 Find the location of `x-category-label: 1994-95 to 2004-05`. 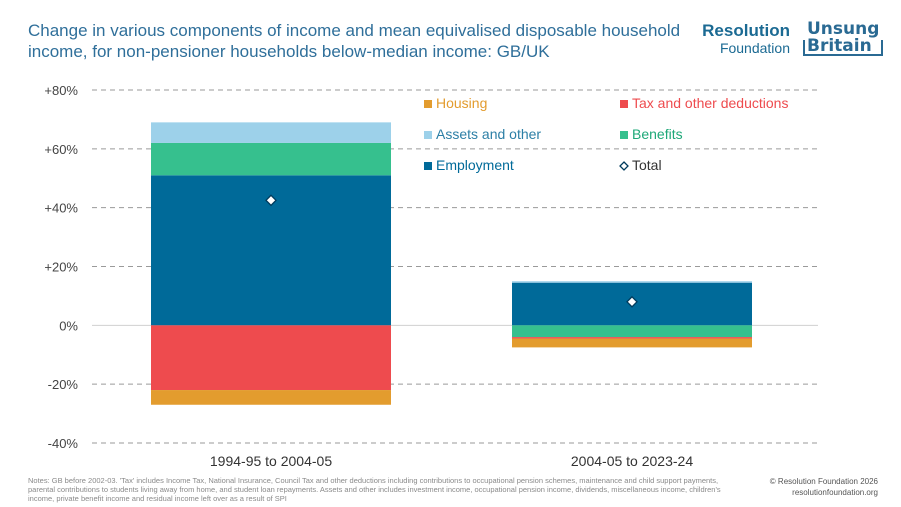

x-category-label: 1994-95 to 2004-05 is located at coordinates (271, 461).